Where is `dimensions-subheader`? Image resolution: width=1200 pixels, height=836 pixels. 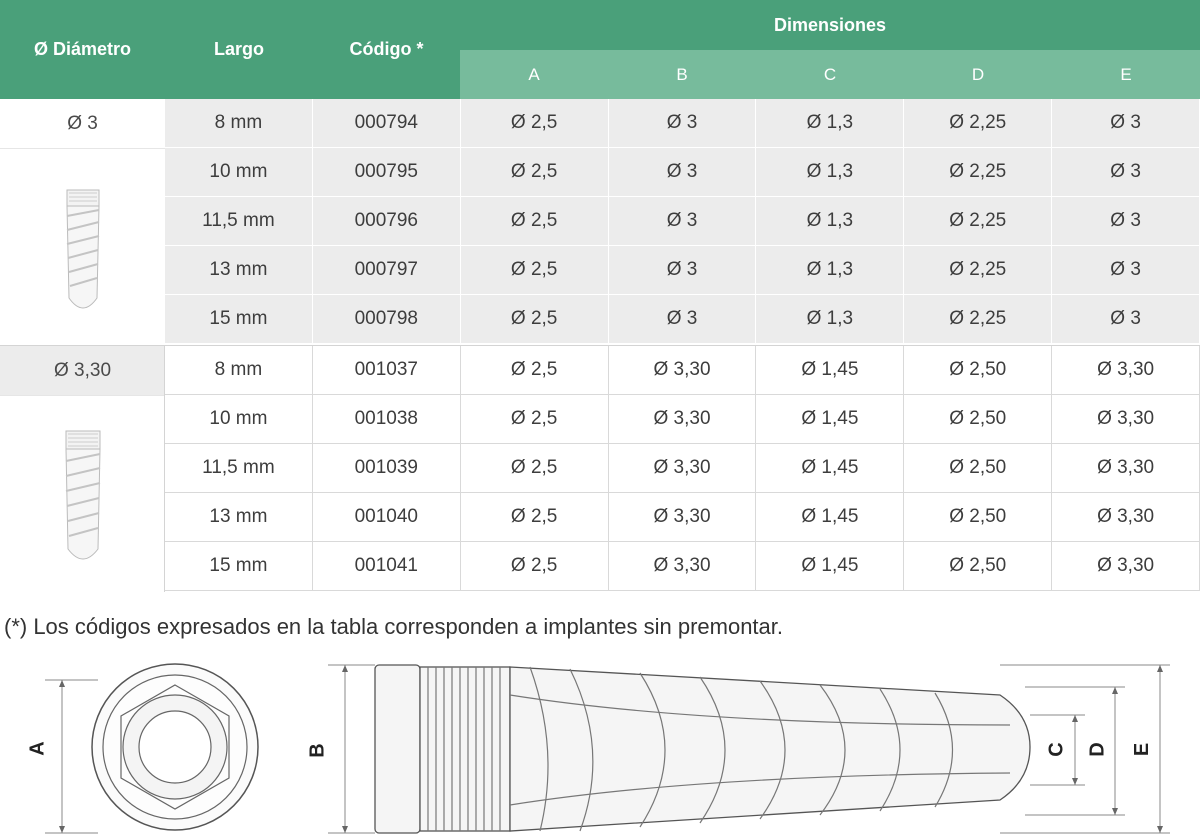 dimensions-subheader is located at coordinates (830, 74).